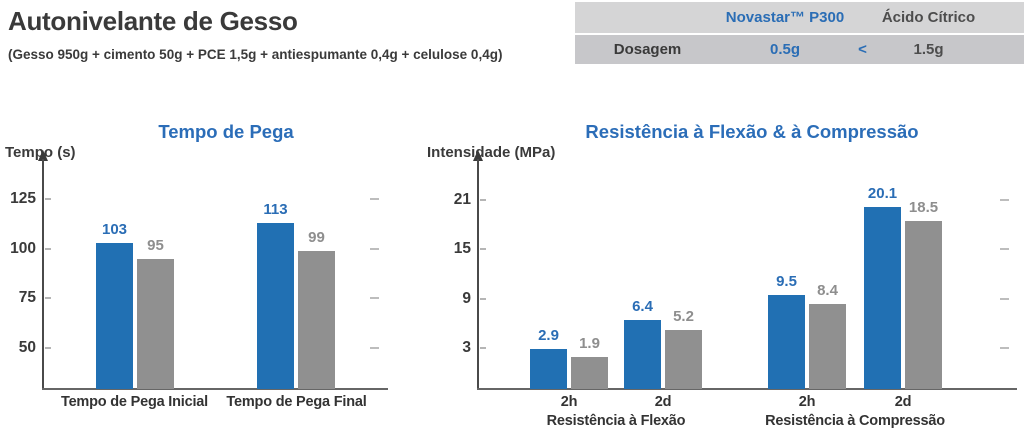 Image resolution: width=1024 pixels, height=433 pixels. What do you see at coordinates (862, 49) in the screenshot?
I see `less-than-operator: <` at bounding box center [862, 49].